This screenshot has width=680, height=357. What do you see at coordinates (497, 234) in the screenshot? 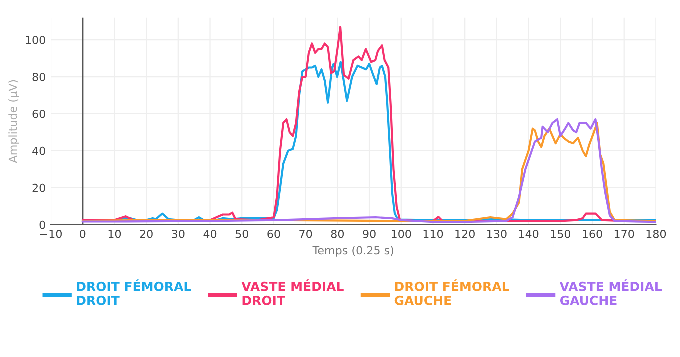
I see `x-tick-label: 130` at bounding box center [497, 234].